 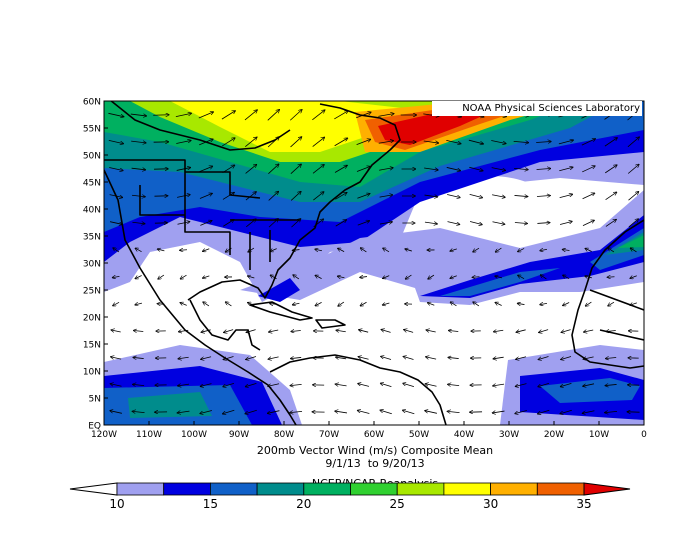 What do you see at coordinates (476, 277) in the screenshot?
I see `wind-arrow` at bounding box center [476, 277].